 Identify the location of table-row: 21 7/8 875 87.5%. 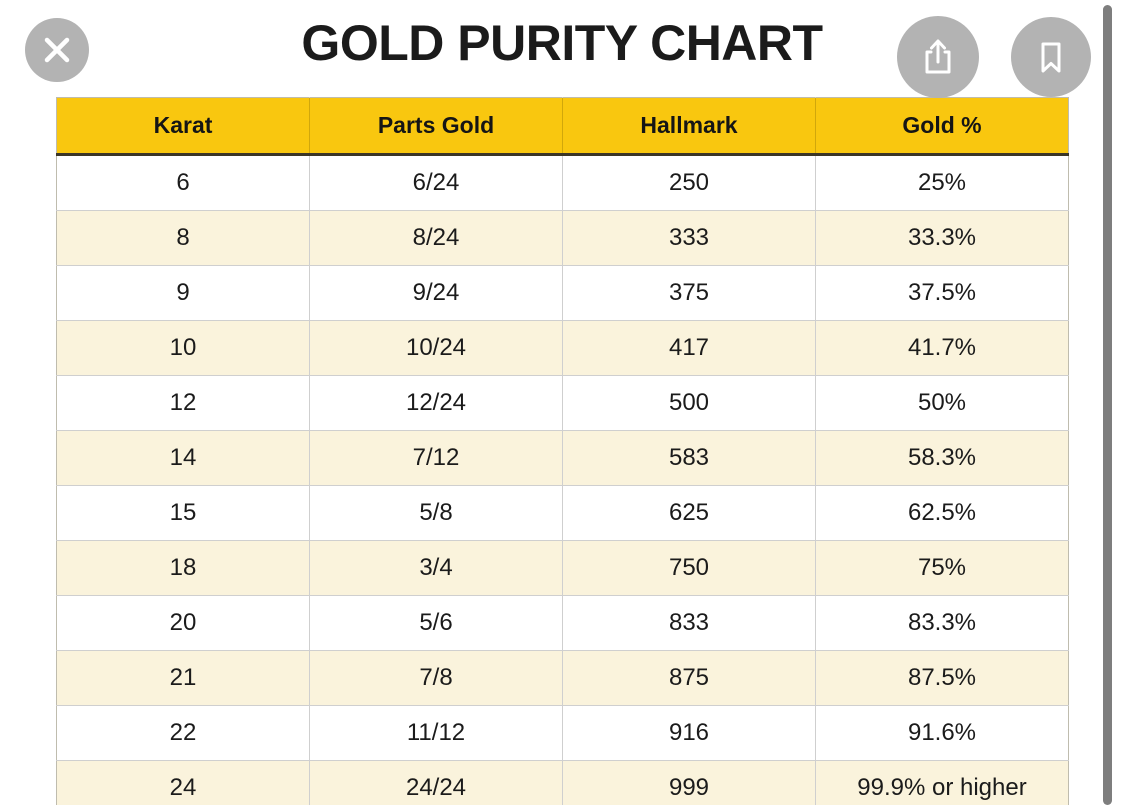
(562, 678).